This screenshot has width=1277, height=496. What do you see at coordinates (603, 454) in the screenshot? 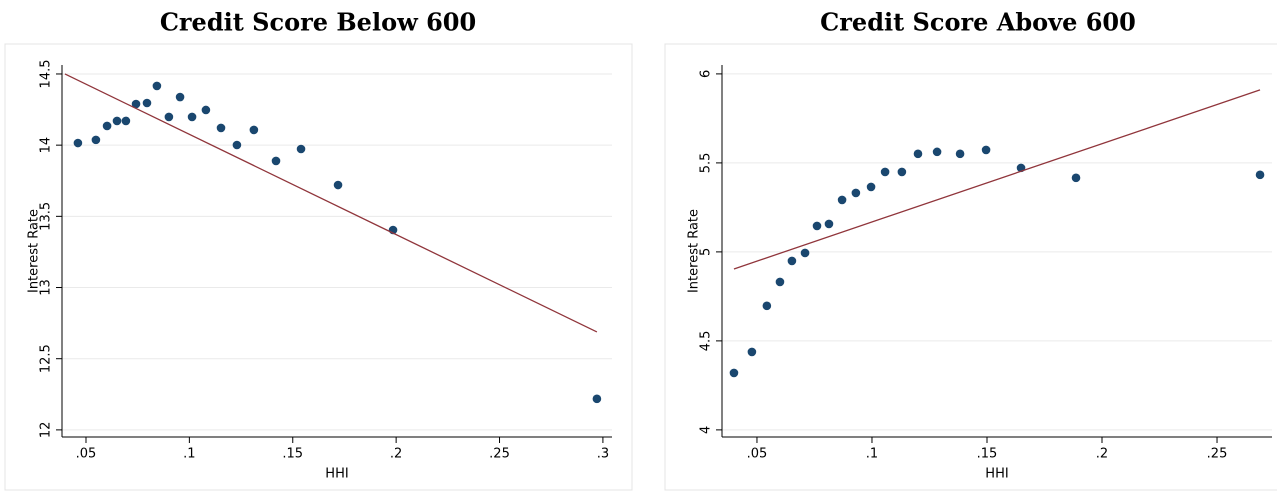
I see `x-tick-label: .3` at bounding box center [603, 454].